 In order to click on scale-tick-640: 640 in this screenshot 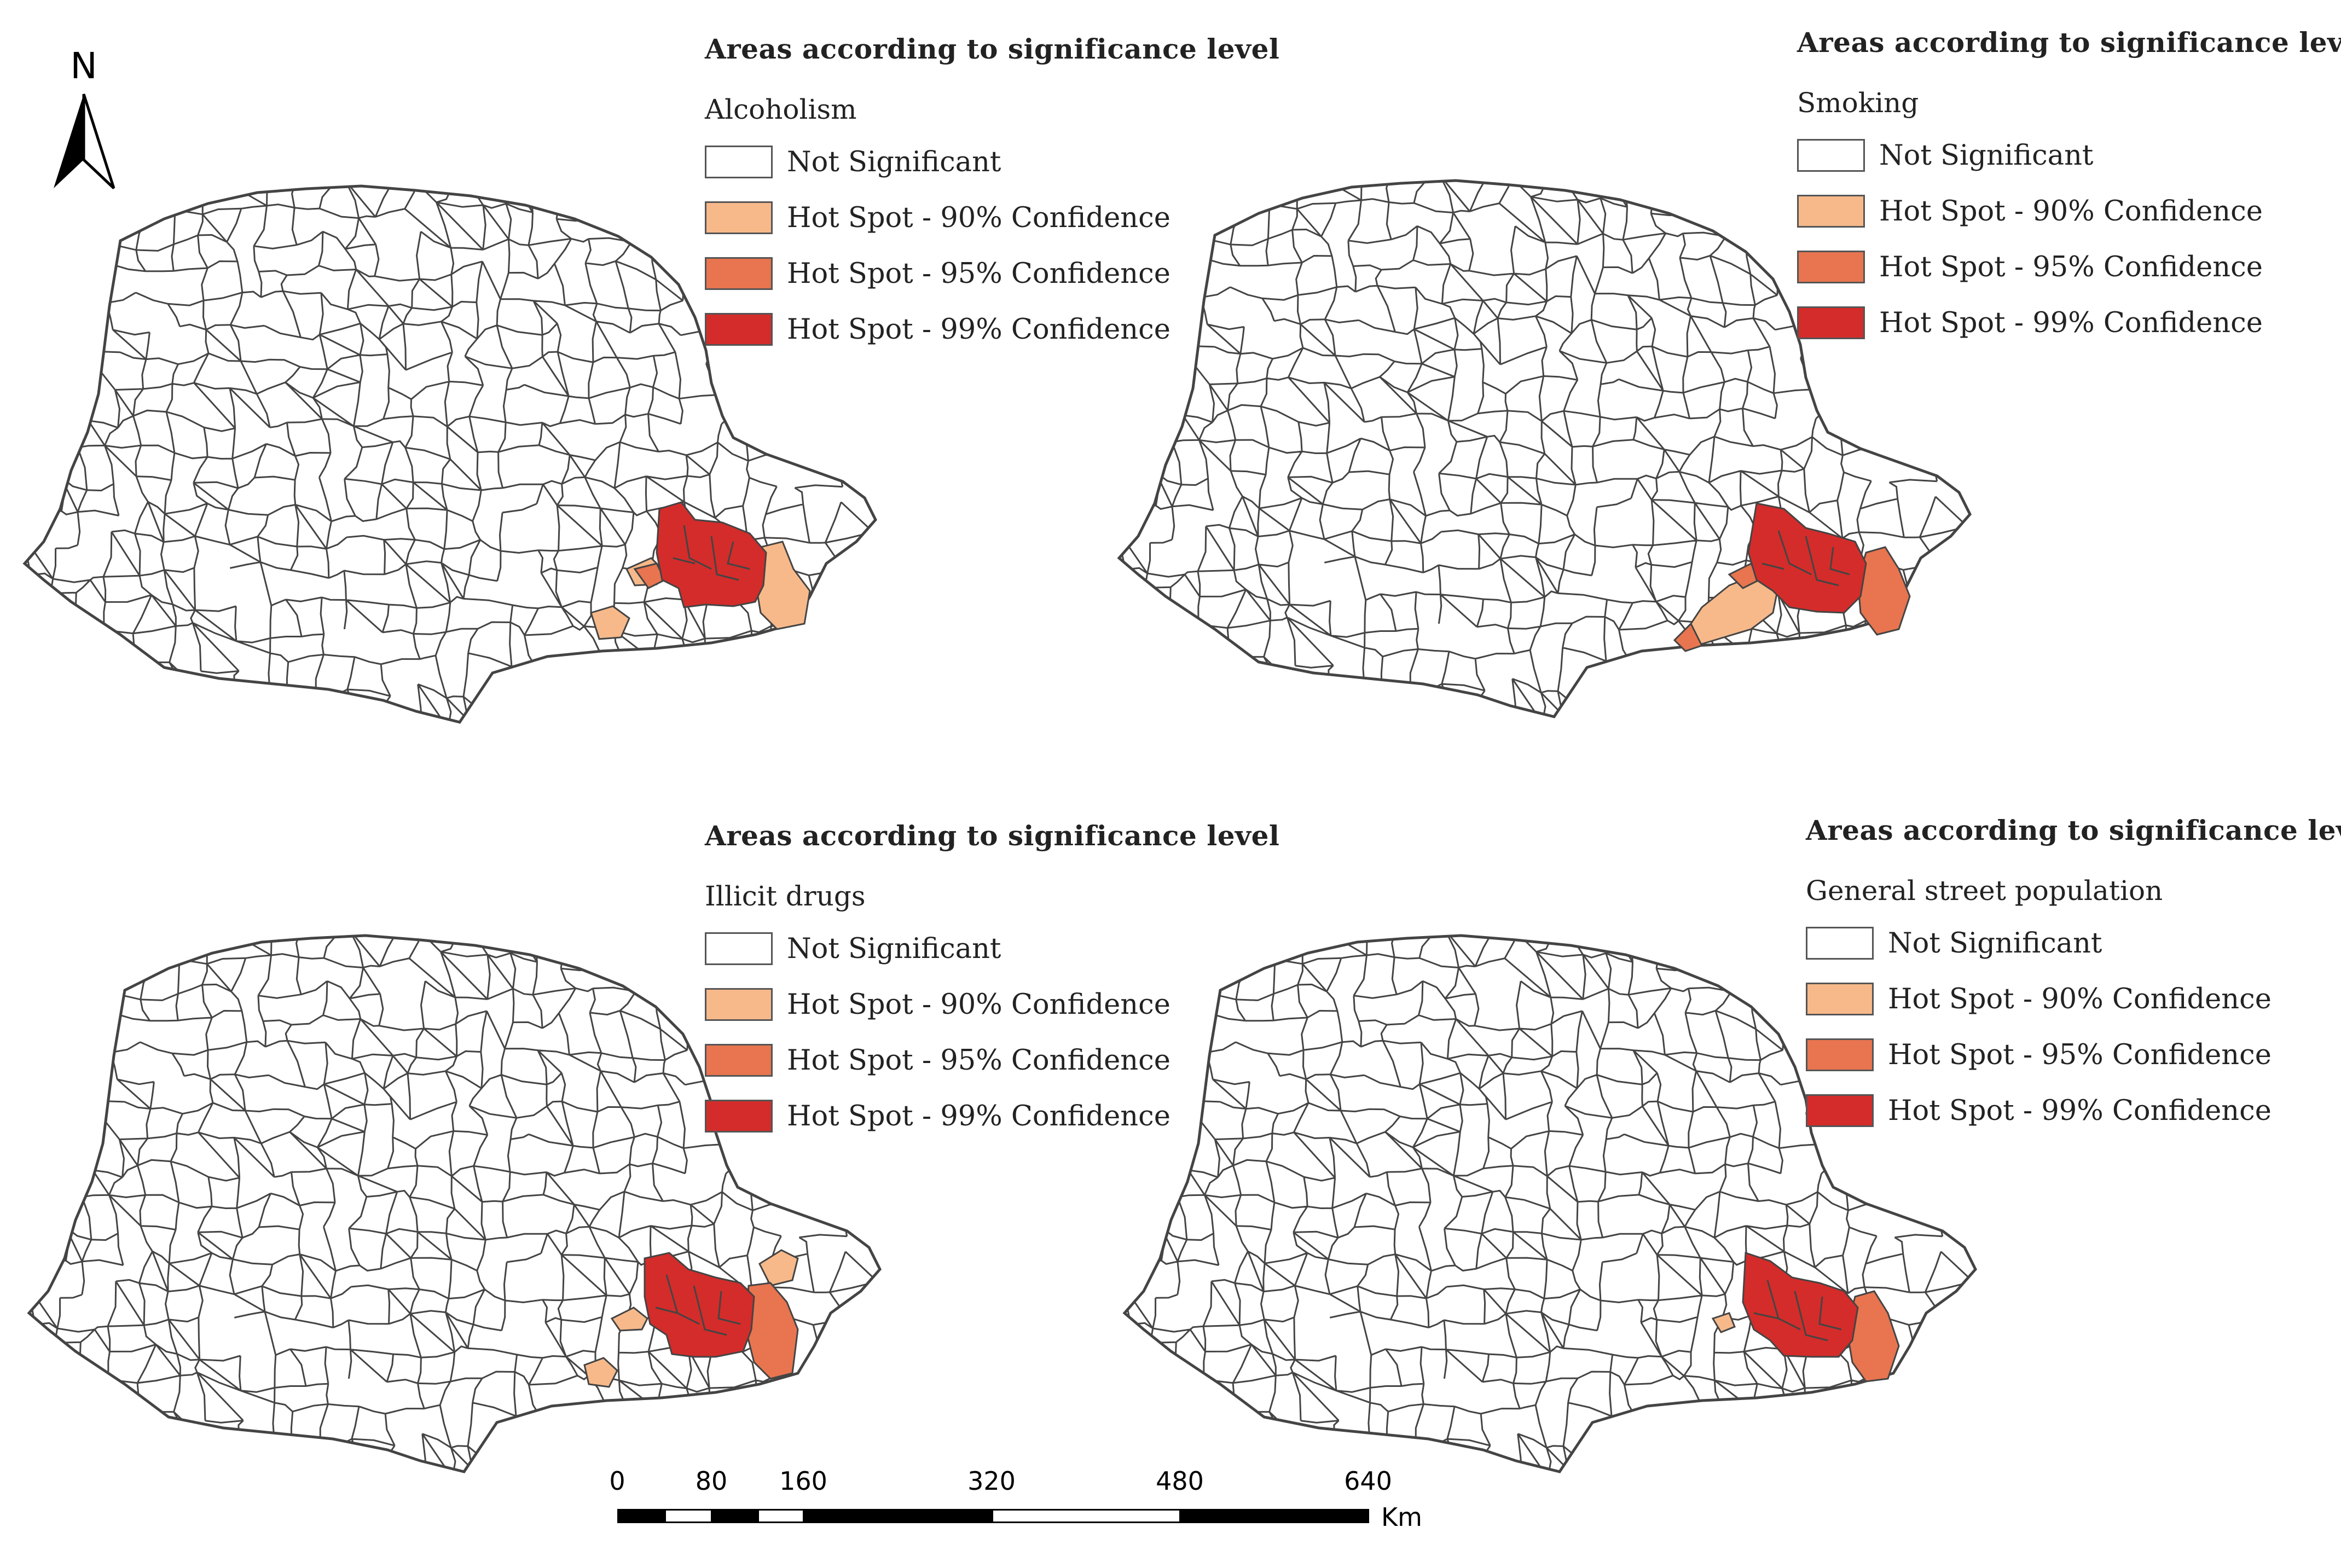, I will do `click(1368, 1481)`.